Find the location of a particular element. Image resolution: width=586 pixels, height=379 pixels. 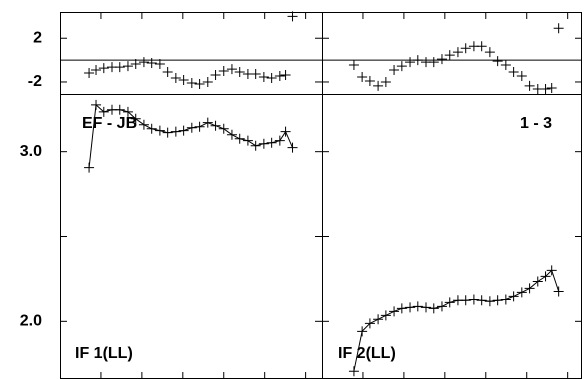

annotation: 1 - 3 is located at coordinates (536, 123).